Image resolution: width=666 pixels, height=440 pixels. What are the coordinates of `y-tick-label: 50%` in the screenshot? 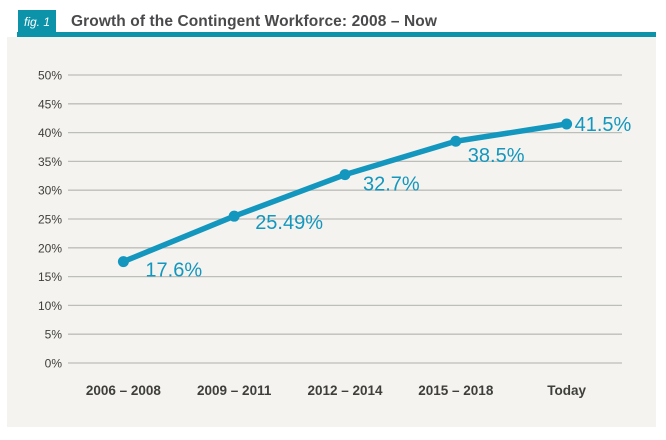 It's located at (50, 76).